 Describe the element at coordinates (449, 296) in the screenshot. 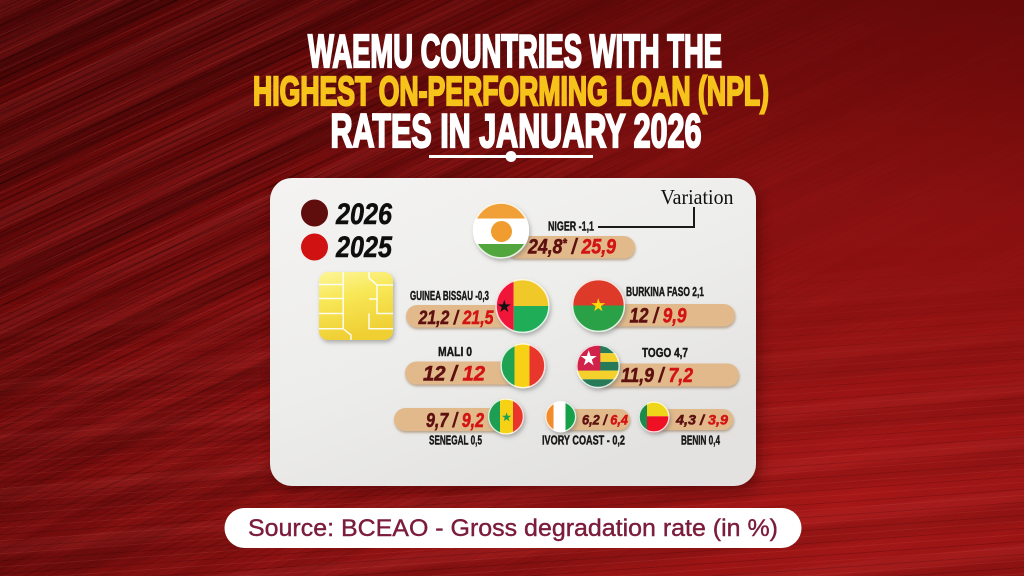

I see `svg-text: GUINEA BISSAU -0,3` at that location.